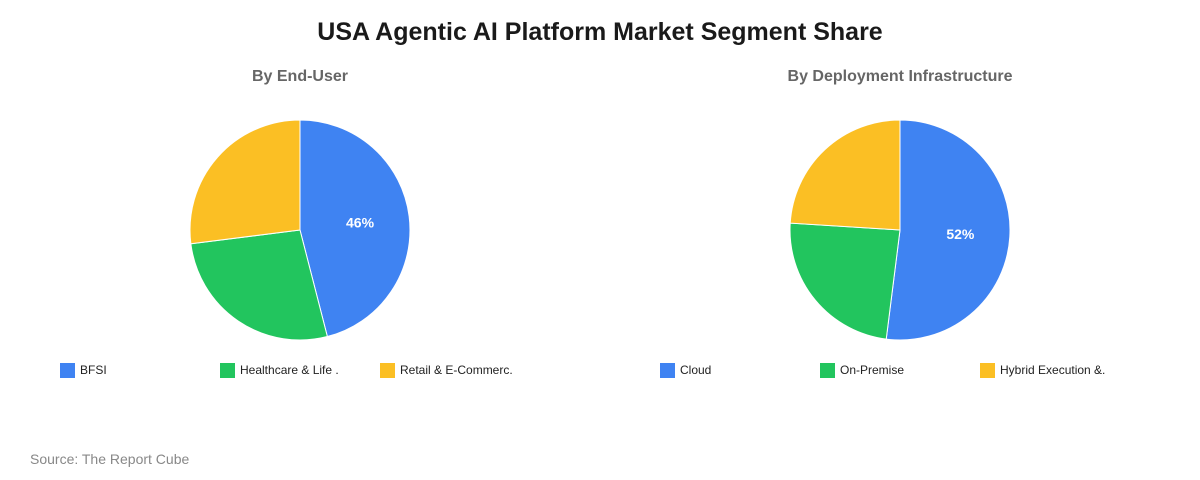  Describe the element at coordinates (667, 370) in the screenshot. I see `legend-swatch-cloud` at that location.